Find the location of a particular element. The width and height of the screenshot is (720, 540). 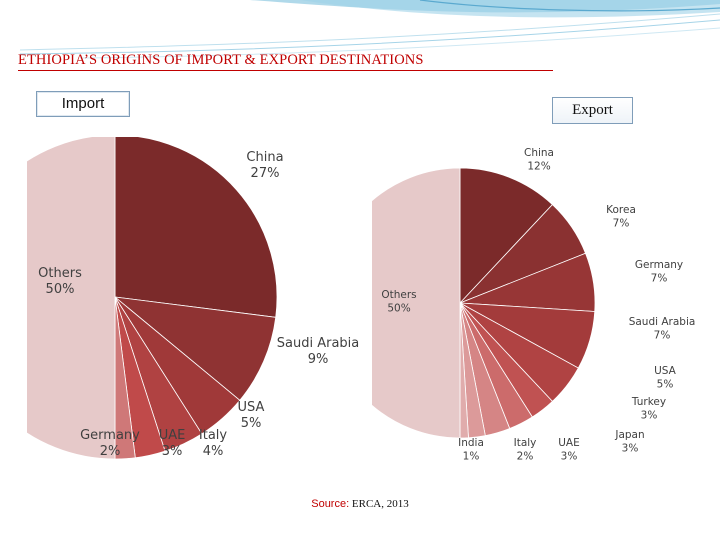

export-label-germany: Germany is located at coordinates (659, 265).